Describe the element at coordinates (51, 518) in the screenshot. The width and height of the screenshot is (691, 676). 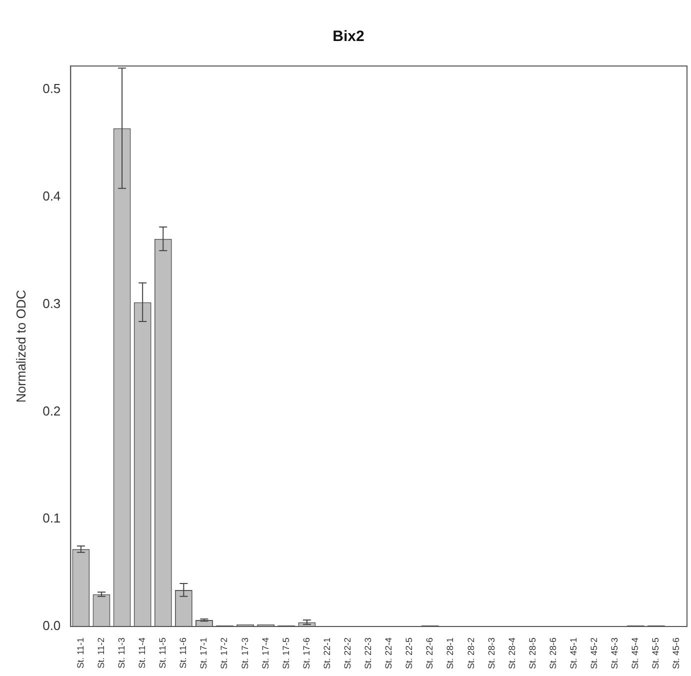
I see `y-tick-label: 0.1` at that location.